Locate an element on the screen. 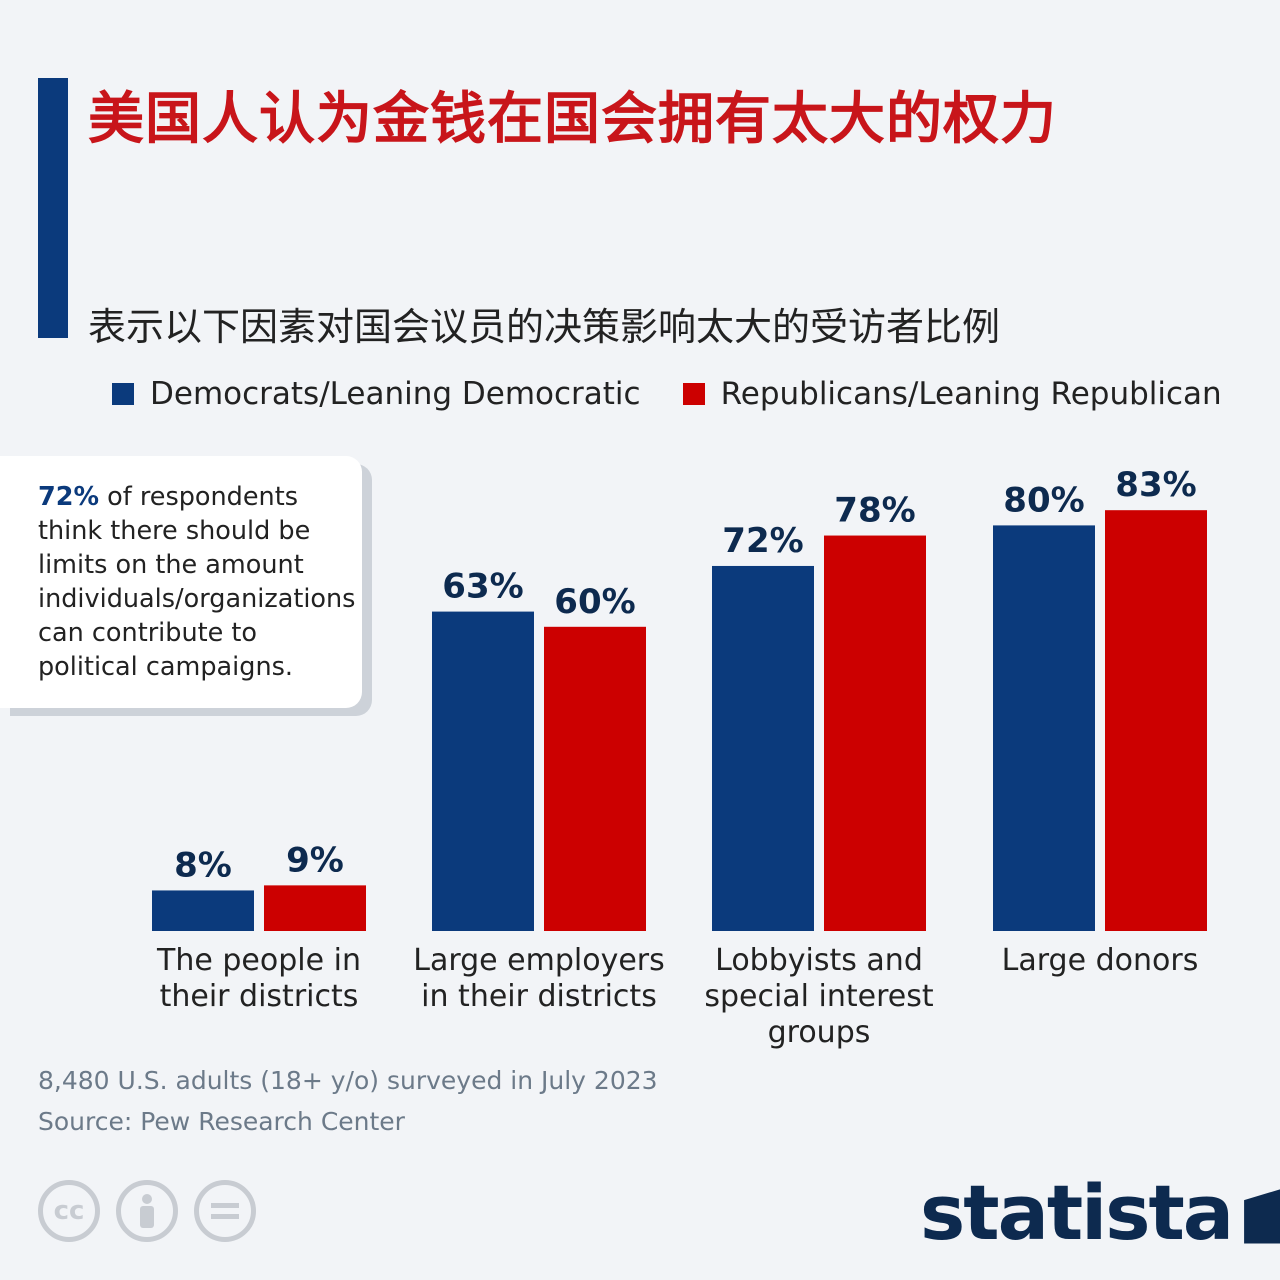 This screenshot has height=1280, width=1280. statista-mark-icon is located at coordinates (1262, 1212).